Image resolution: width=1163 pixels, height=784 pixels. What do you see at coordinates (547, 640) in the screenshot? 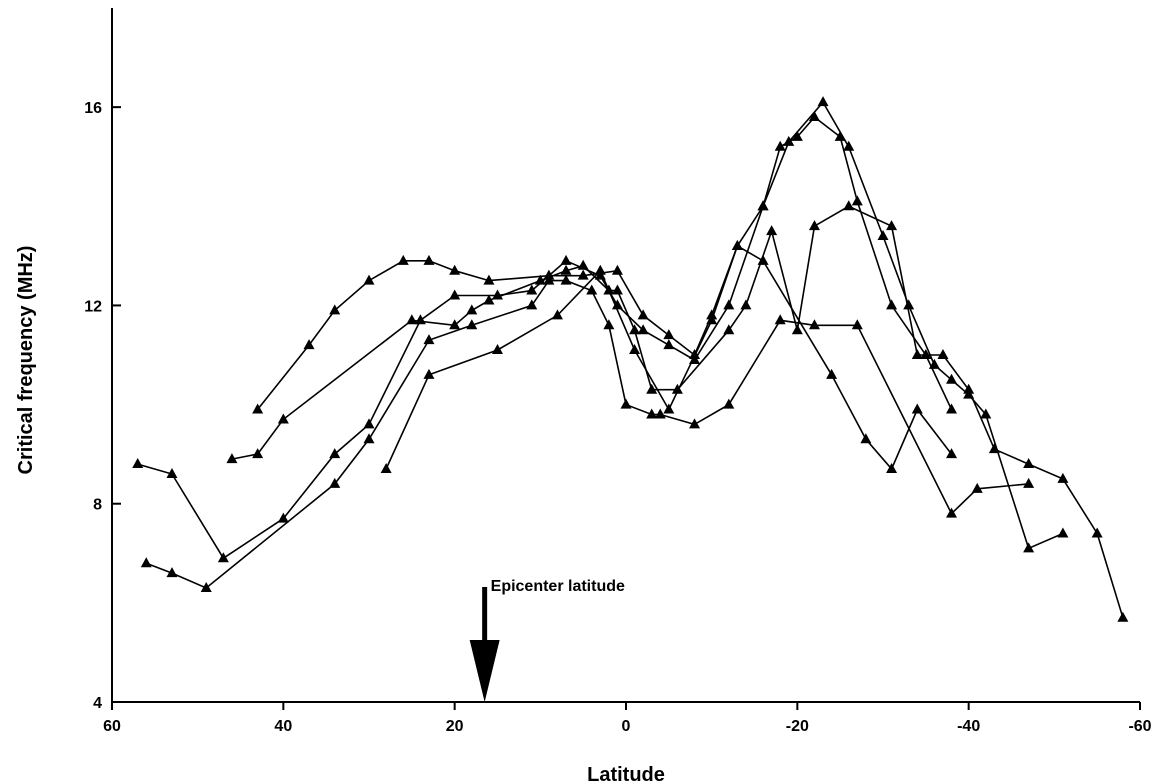
I see `epicenter-annotation: Epicenter latitude` at bounding box center [547, 640].